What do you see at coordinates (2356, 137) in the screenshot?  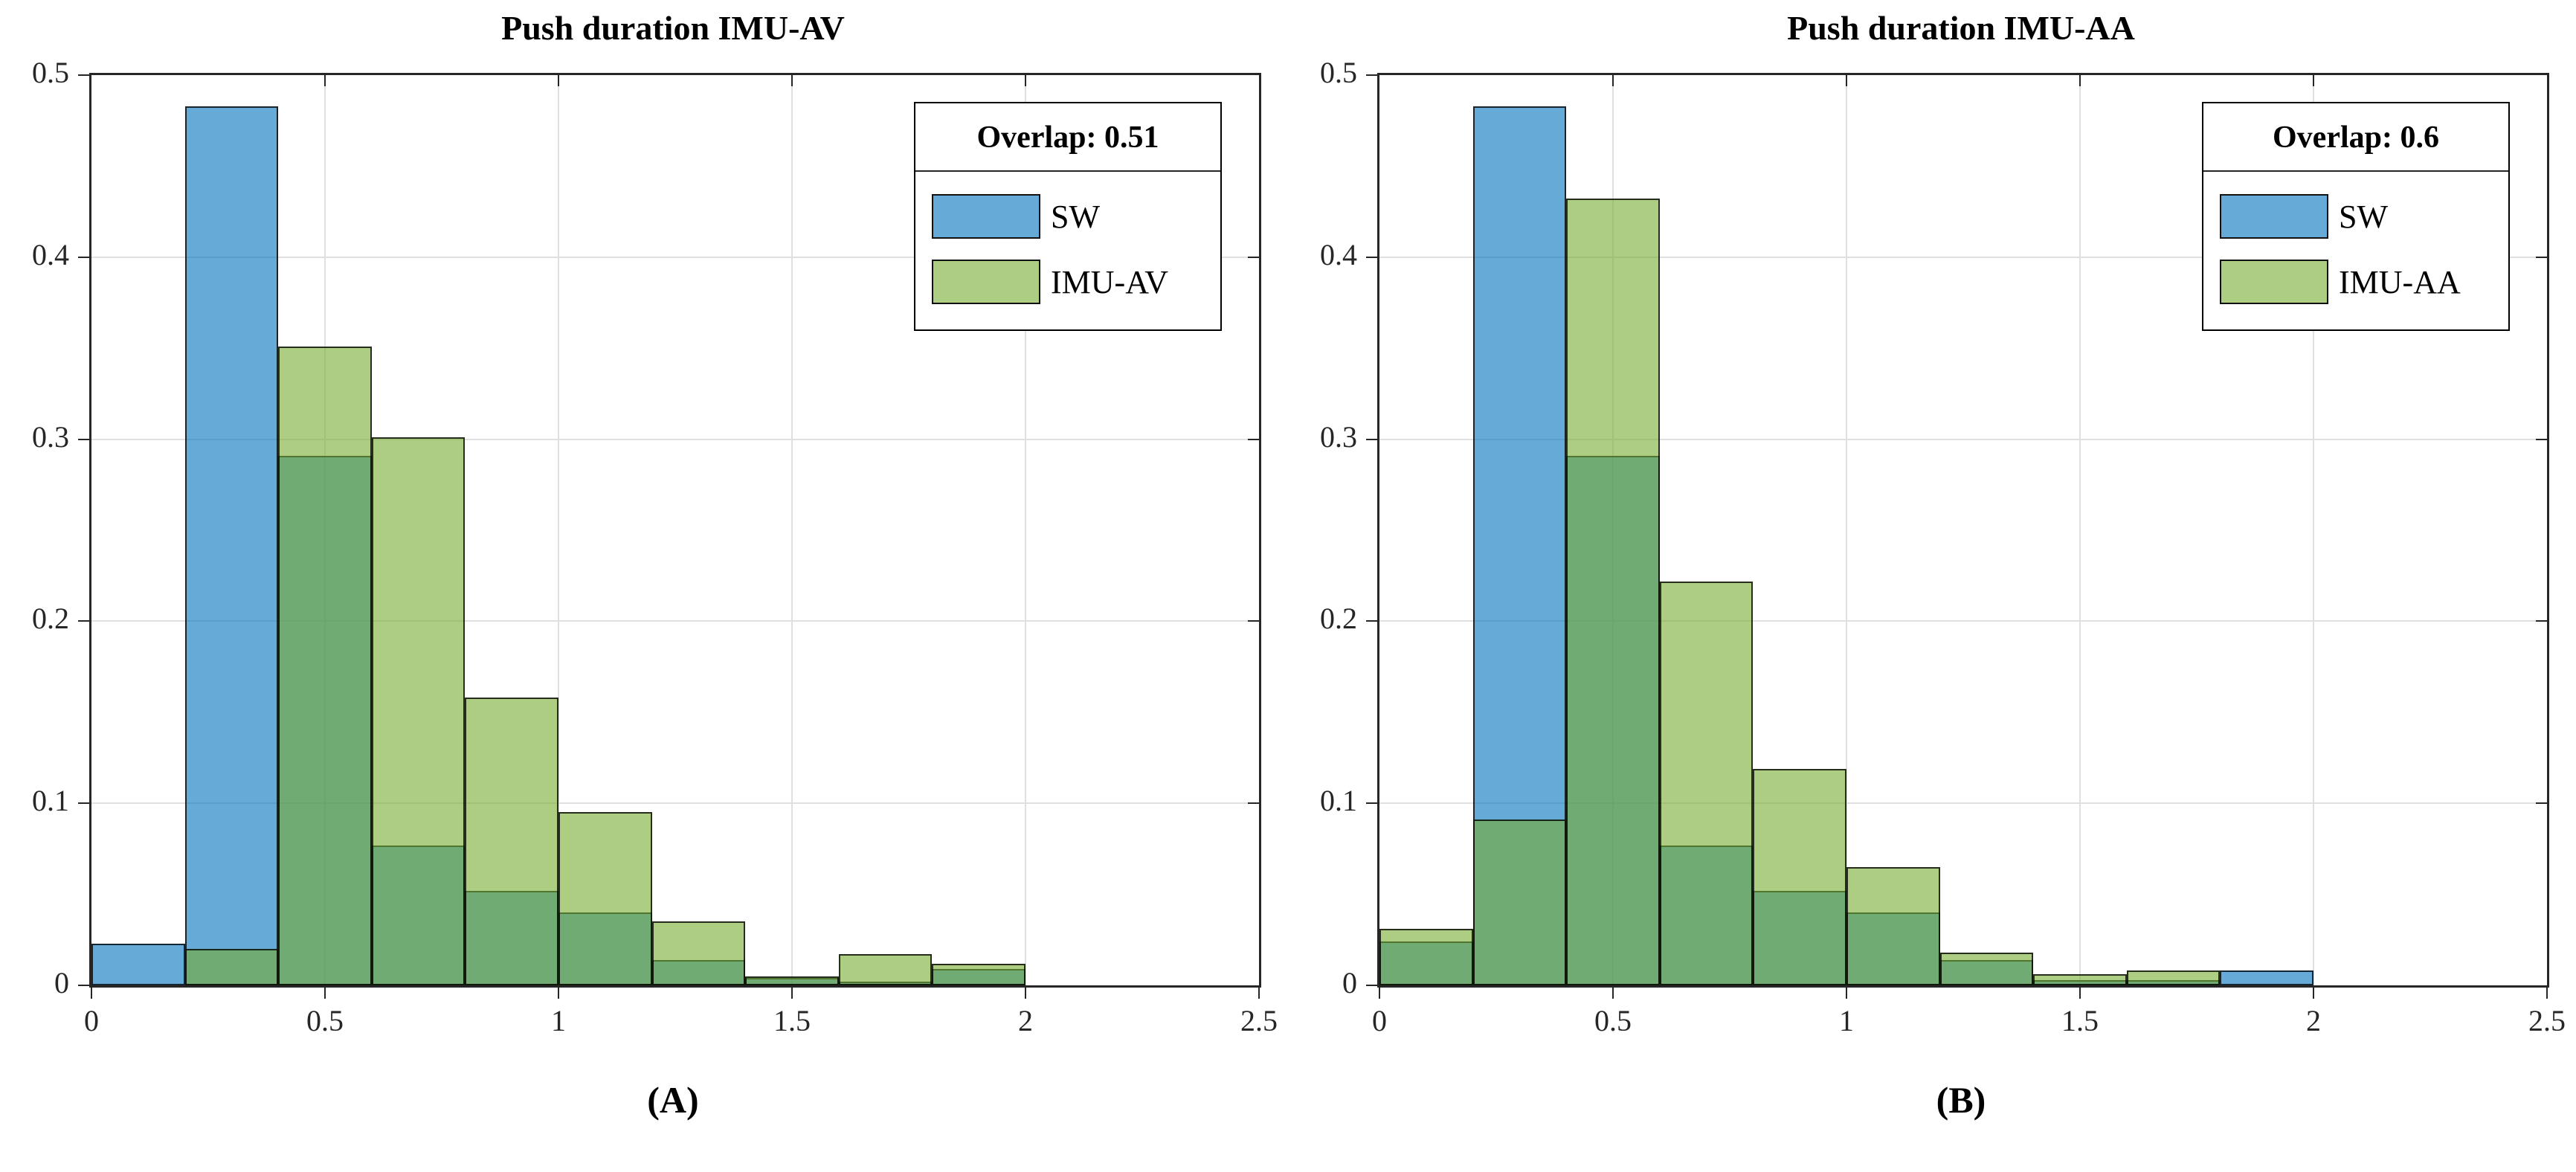 I see `legend-overlap-value: Overlap: 0.6` at bounding box center [2356, 137].